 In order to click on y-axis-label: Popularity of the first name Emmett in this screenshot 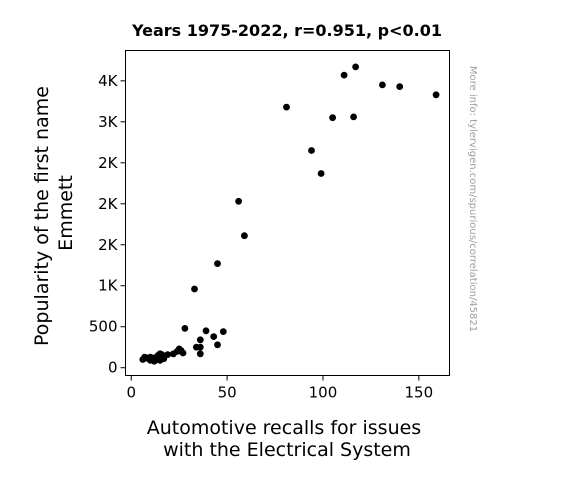, I will do `click(54, 213)`.